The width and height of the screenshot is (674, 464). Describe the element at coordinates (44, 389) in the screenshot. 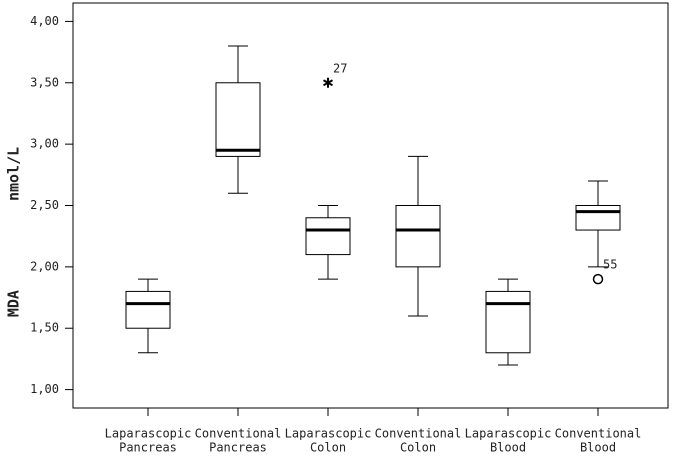

I see `y-tick-label: 1,00` at that location.